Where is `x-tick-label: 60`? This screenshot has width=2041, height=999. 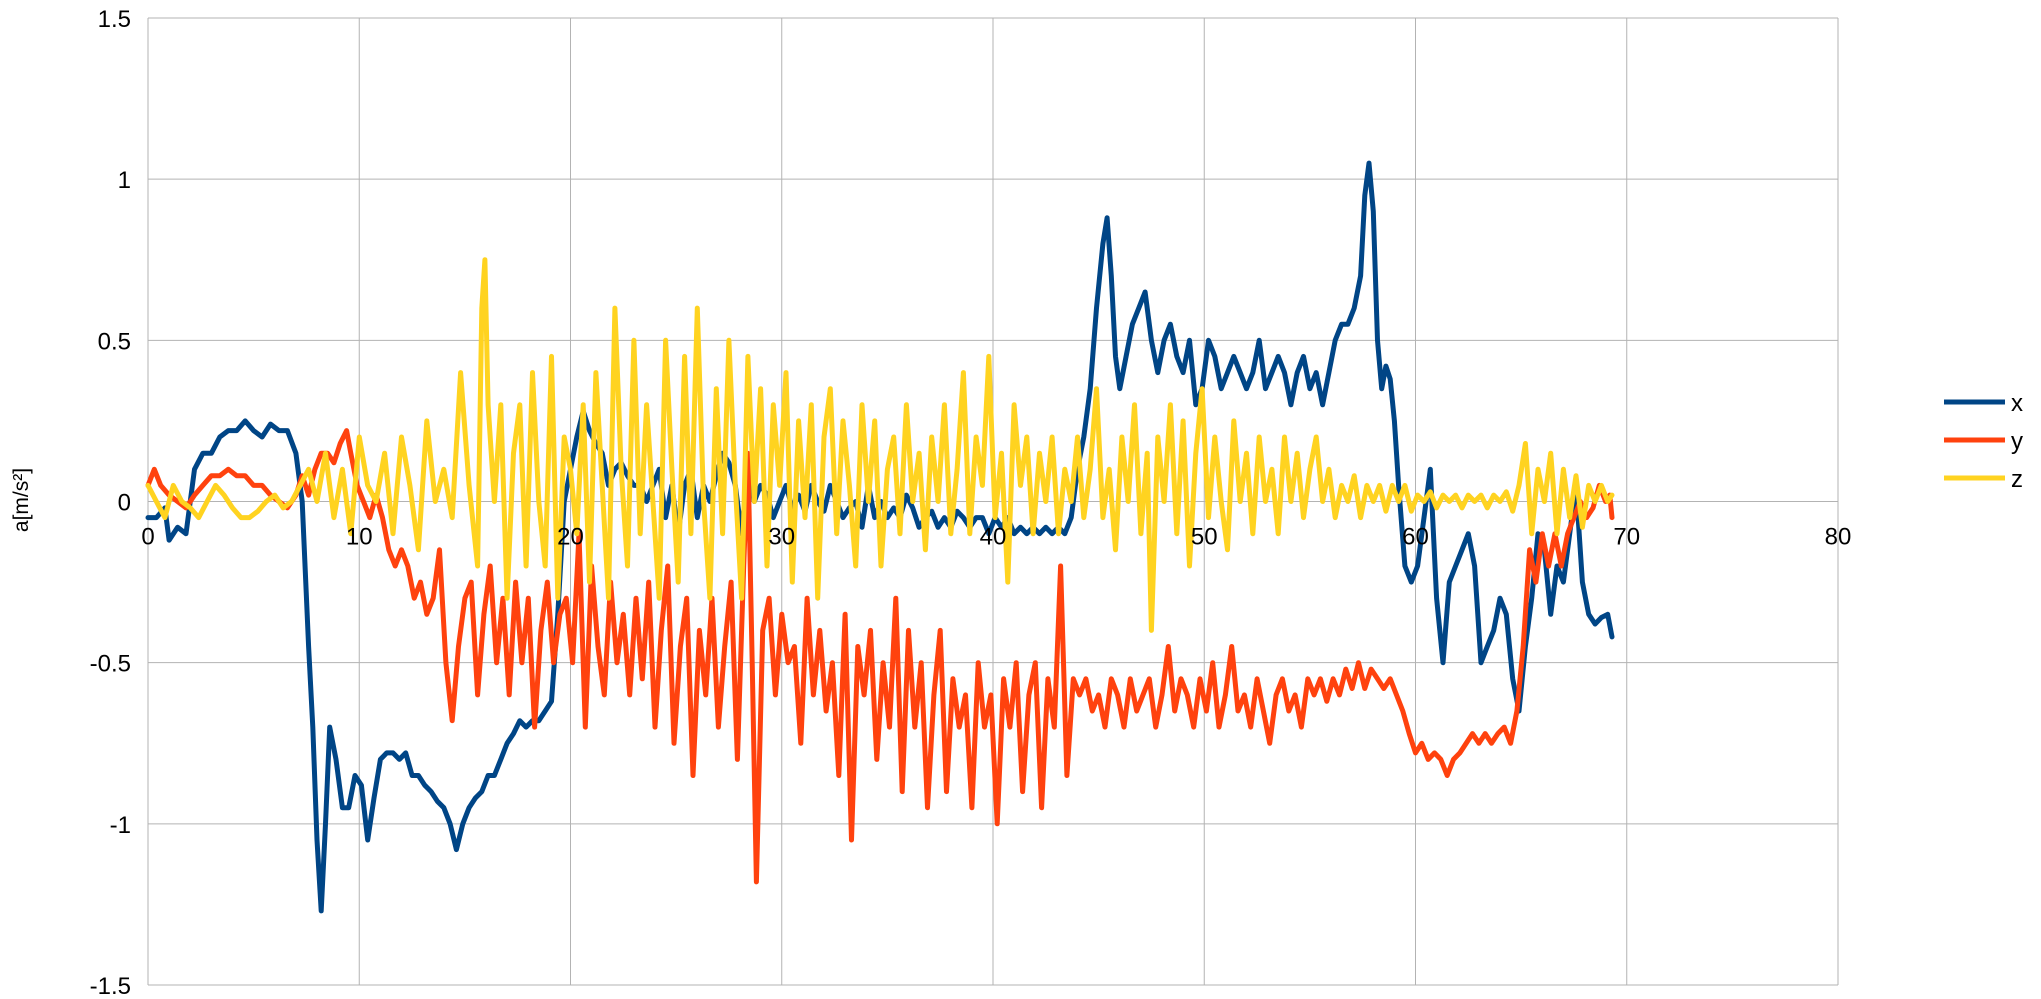 x-tick-label: 60 is located at coordinates (1415, 537).